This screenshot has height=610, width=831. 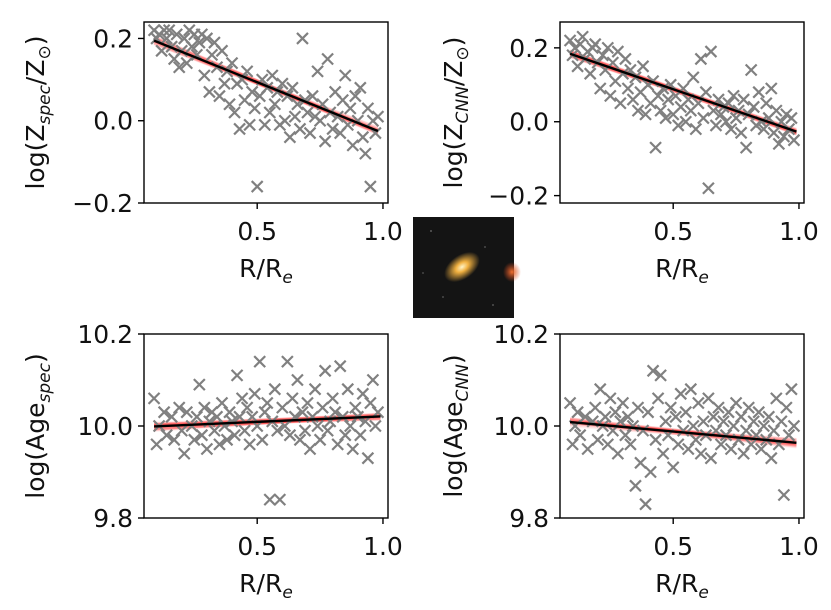 What do you see at coordinates (456, 113) in the screenshot?
I see `y-axis-label: log(ZCNN/Z⊙)` at bounding box center [456, 113].